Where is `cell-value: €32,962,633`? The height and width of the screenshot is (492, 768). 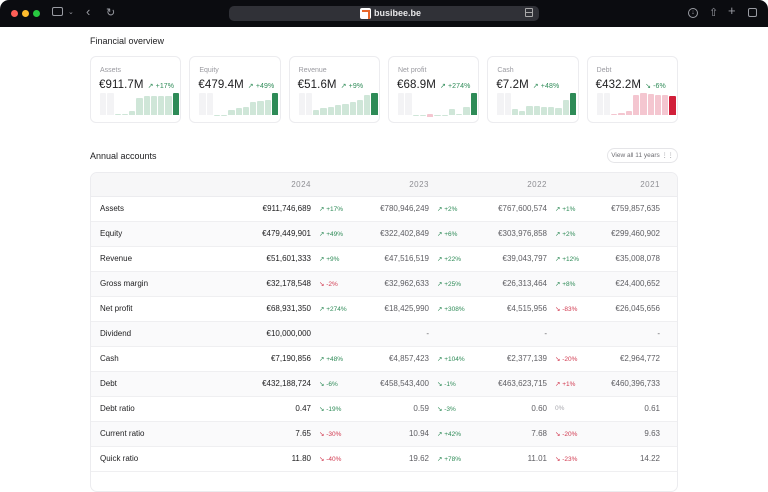
cell-value: €32,962,633 is located at coordinates (407, 283).